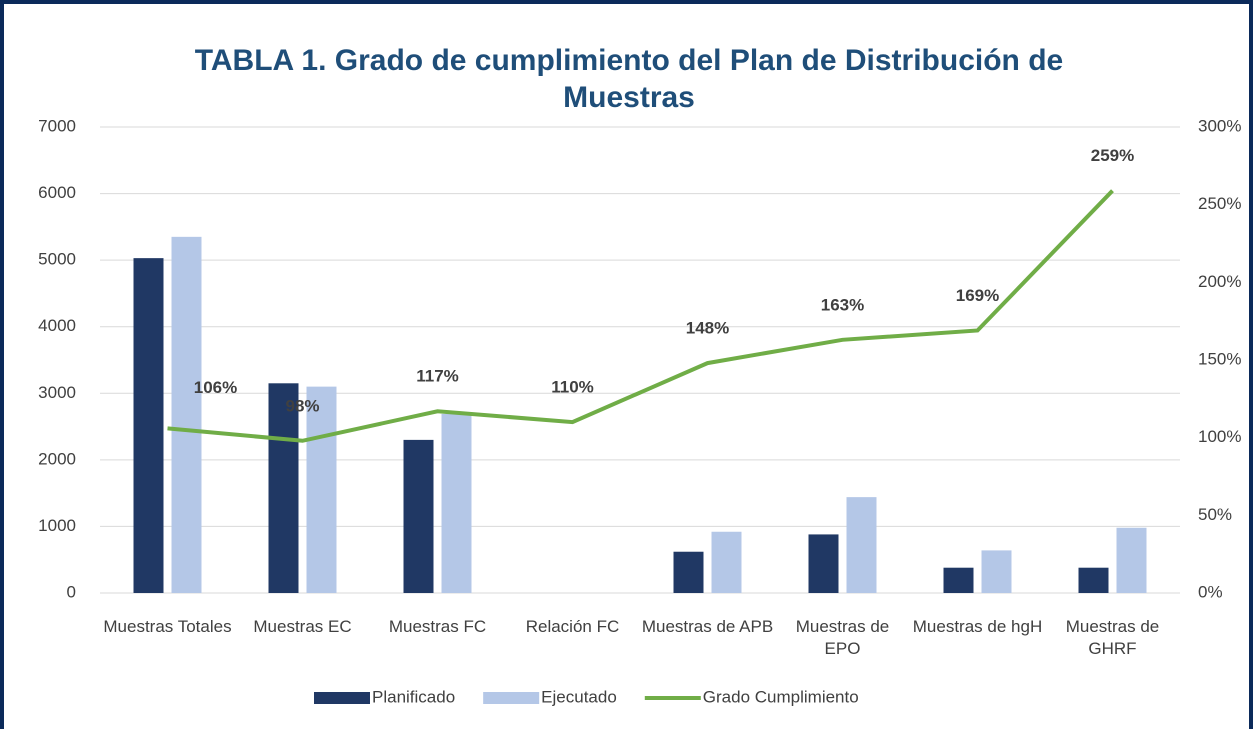 This screenshot has width=1253, height=729. I want to click on y2-tick-label: 50%, so click(1215, 514).